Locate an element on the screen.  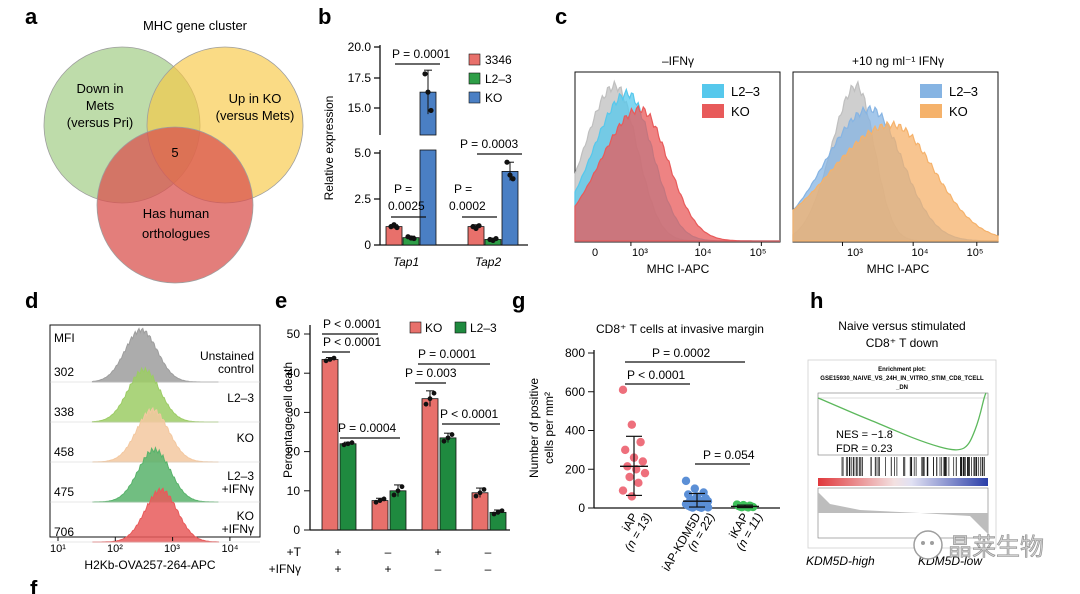
c2-xtick-4: 10⁴ is located at coordinates (920, 253).